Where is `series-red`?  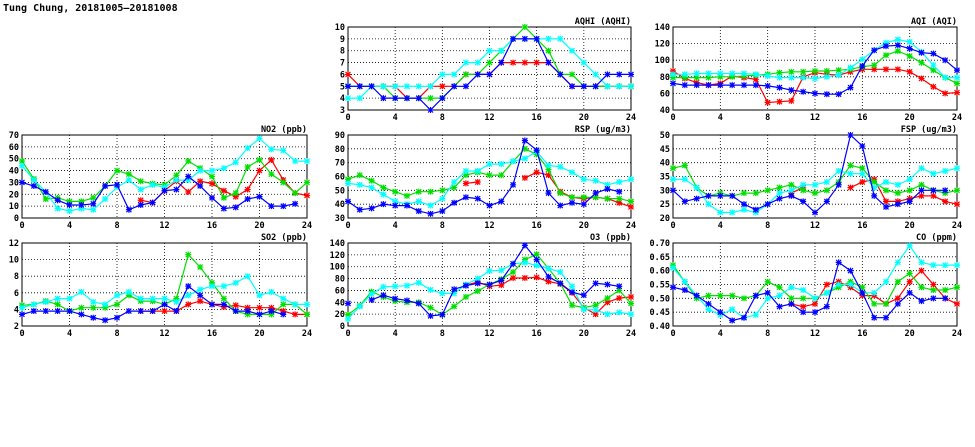 series-red is located at coordinates (548, 296).